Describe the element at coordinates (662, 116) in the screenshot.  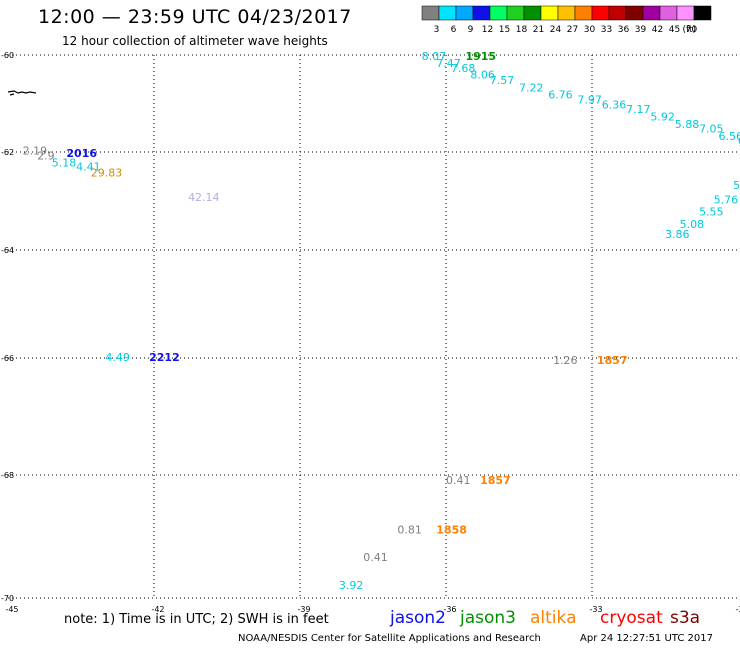
I see `wave-height-value: 5.92` at that location.